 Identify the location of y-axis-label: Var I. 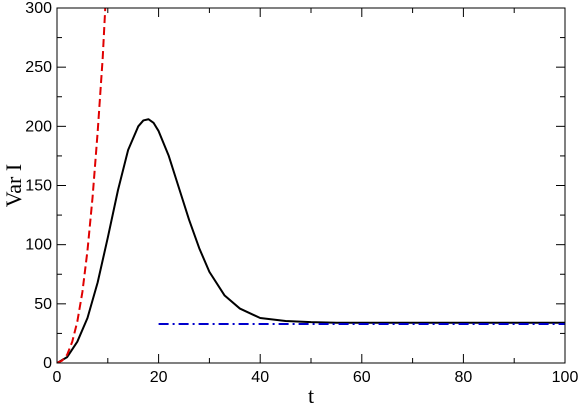
(13, 185).